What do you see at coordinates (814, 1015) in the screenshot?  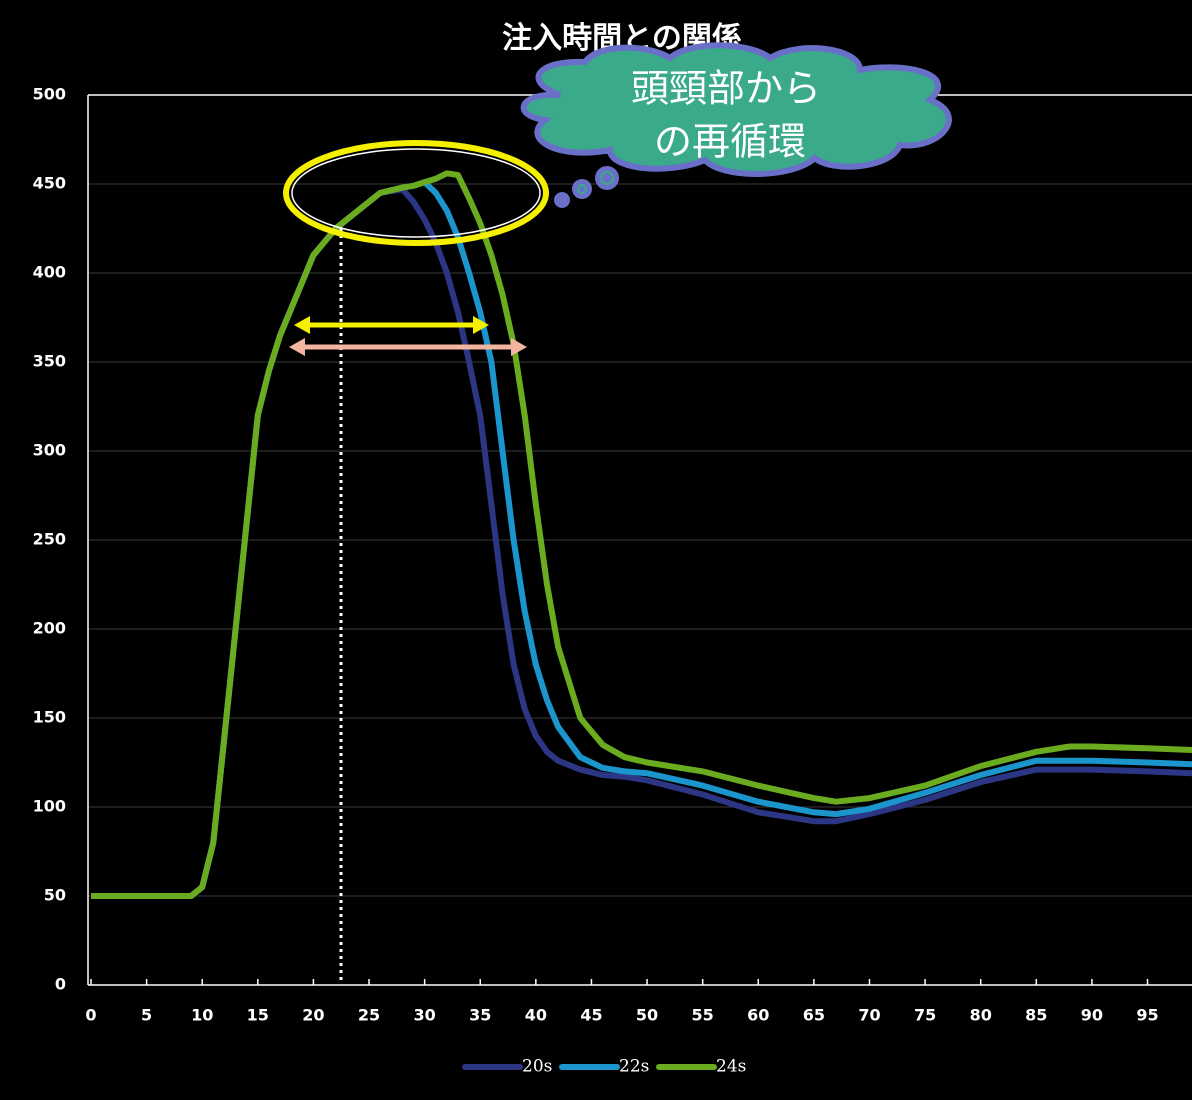 I see `x-tick-label: 65` at bounding box center [814, 1015].